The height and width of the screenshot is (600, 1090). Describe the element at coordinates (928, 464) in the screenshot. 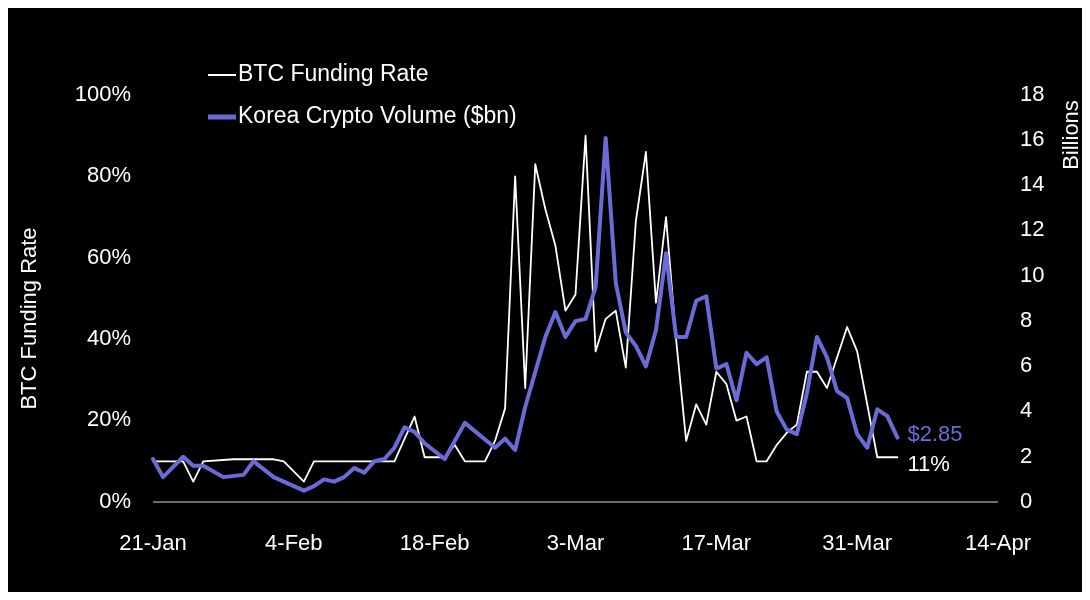

I see `data-label: 11%` at that location.